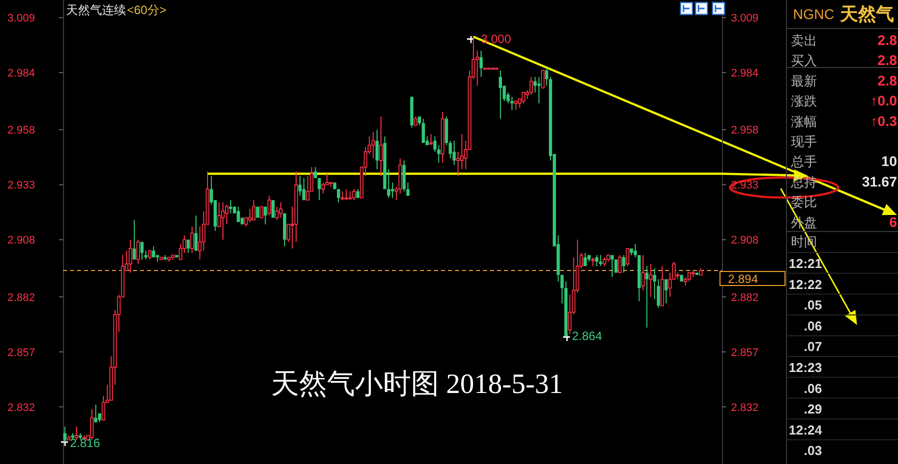  What do you see at coordinates (889, 161) in the screenshot?
I see `text: 10` at bounding box center [889, 161].